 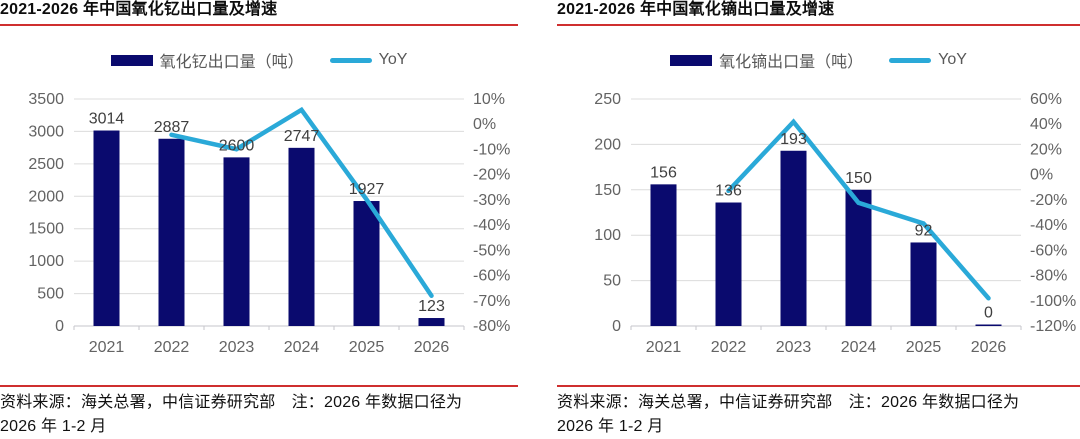 I want to click on legend-item-bar-series: 氧化钇出口量（吨）, so click(x=207, y=60).